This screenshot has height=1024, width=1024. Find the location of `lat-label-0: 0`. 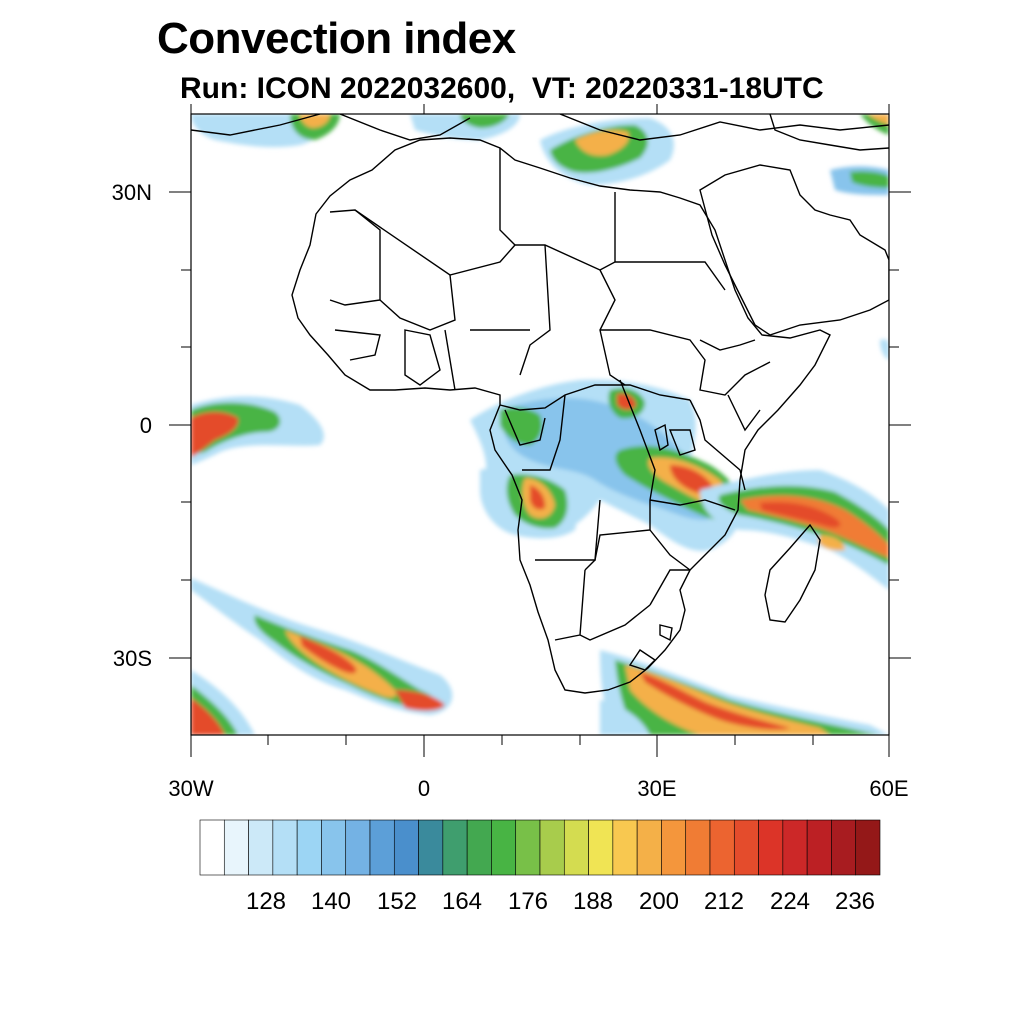

lat-label-0: 0 is located at coordinates (145, 425).